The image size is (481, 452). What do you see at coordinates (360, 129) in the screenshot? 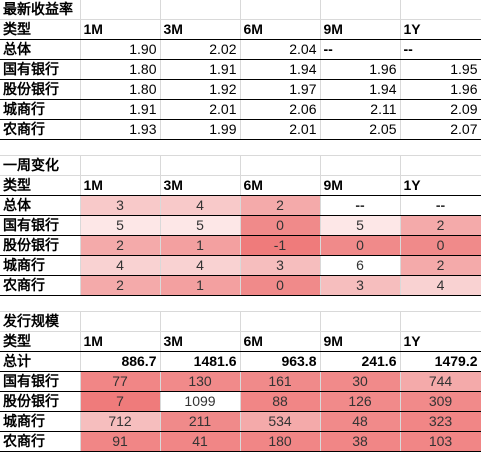
I see `value-cell: 2.05` at bounding box center [360, 129].